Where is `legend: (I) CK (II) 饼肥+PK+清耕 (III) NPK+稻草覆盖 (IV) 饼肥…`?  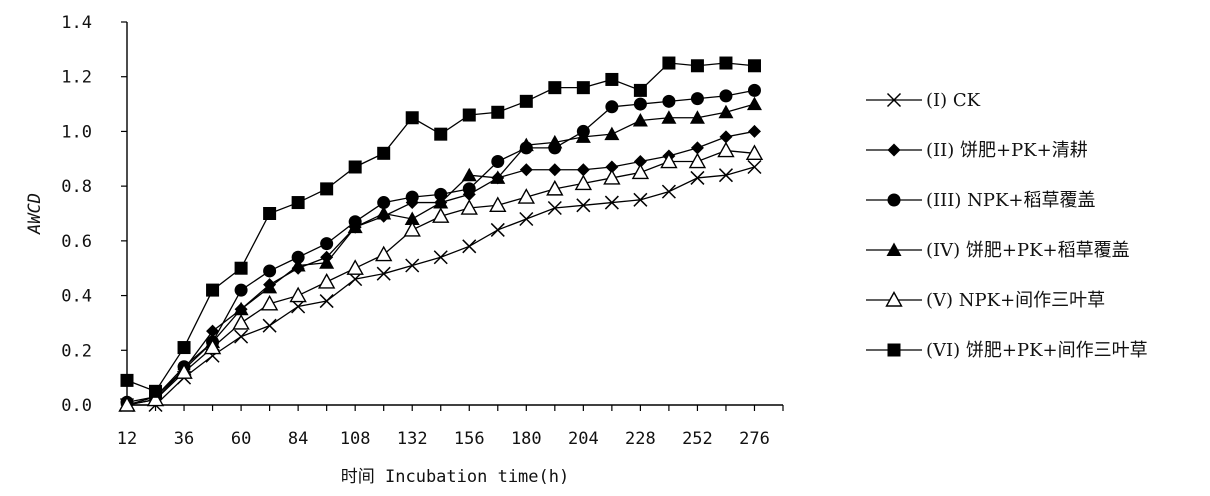 legend: (I) CK (II) 饼肥+PK+清耕 (III) NPK+稻草覆盖 (IV) 饼肥… is located at coordinates (1007, 225).